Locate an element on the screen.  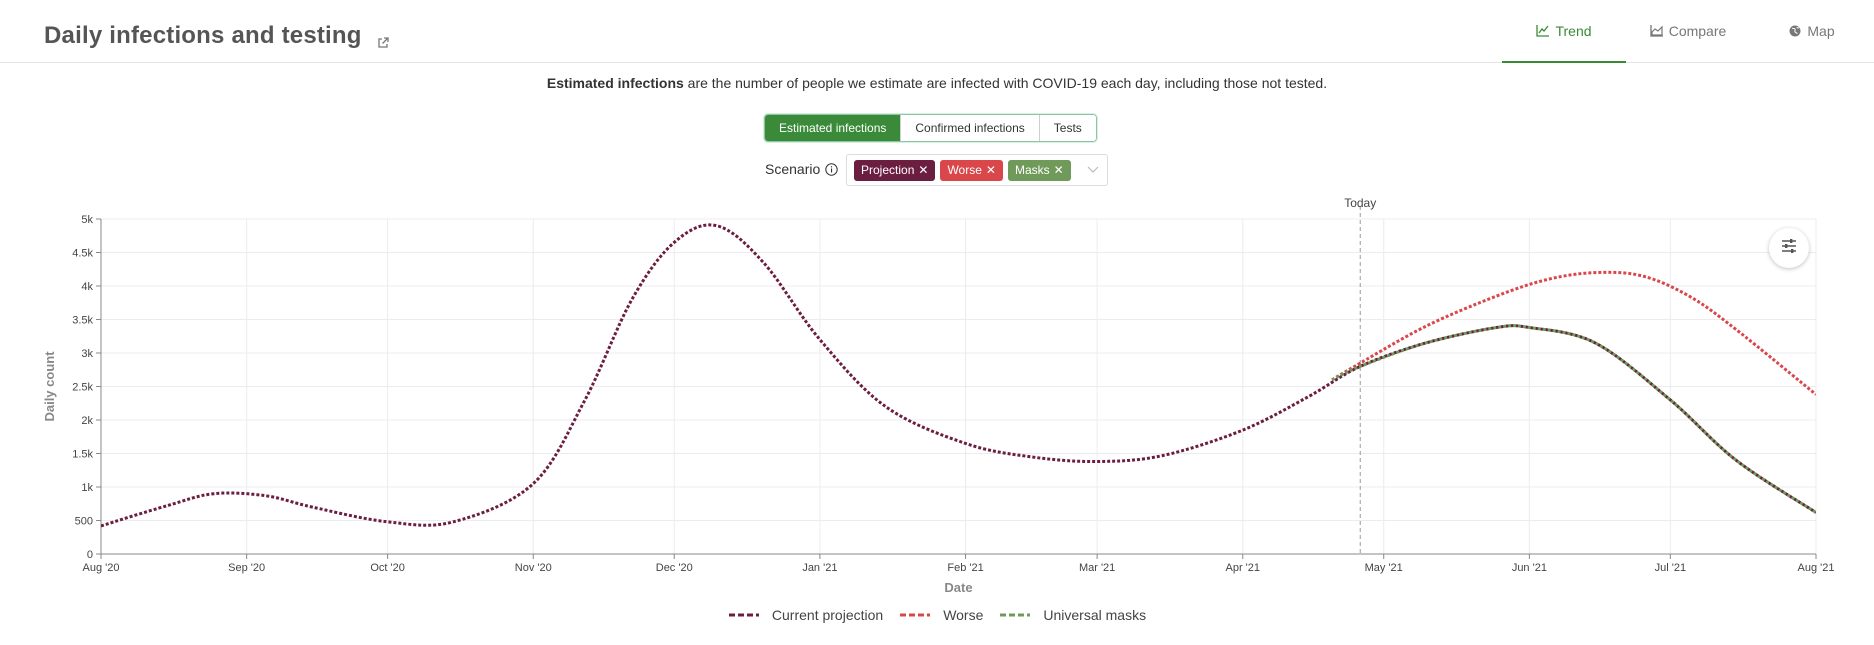
chart-legend: Current projection Worse Universal masks is located at coordinates (937, 615).